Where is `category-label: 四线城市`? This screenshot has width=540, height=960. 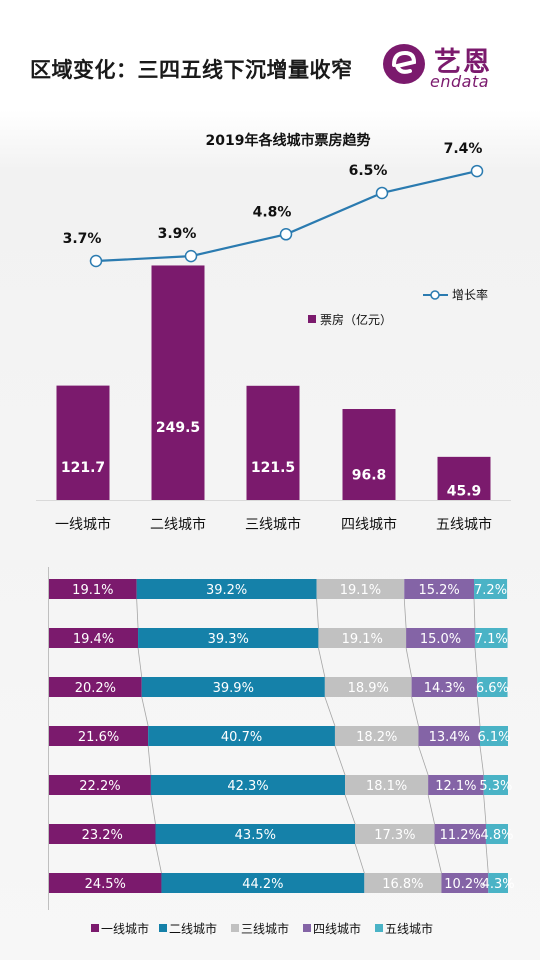
category-label: 四线城市 is located at coordinates (369, 524).